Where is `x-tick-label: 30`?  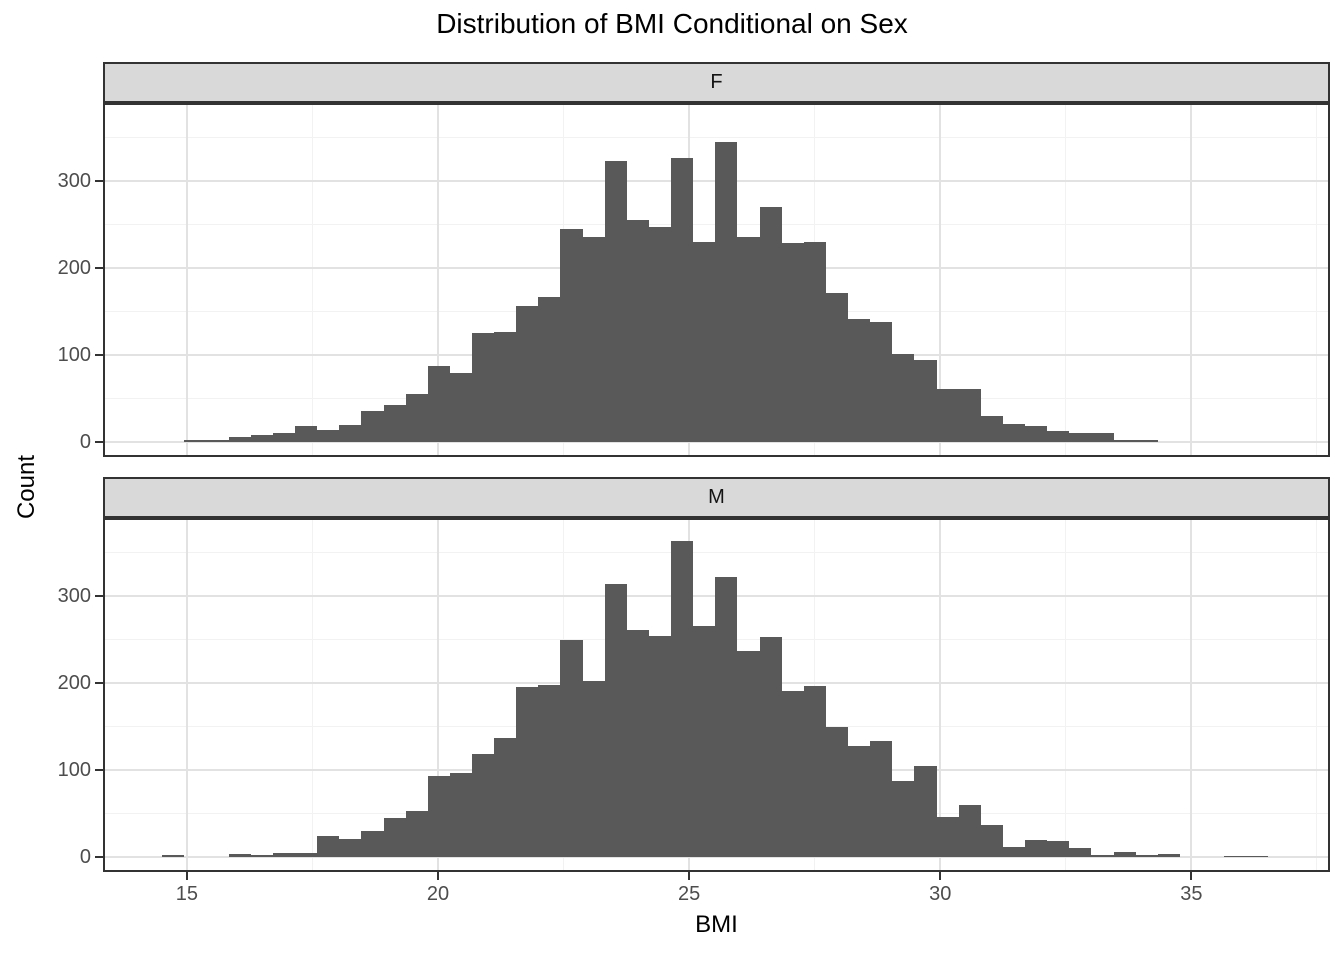
x-tick-label: 30 is located at coordinates (940, 894).